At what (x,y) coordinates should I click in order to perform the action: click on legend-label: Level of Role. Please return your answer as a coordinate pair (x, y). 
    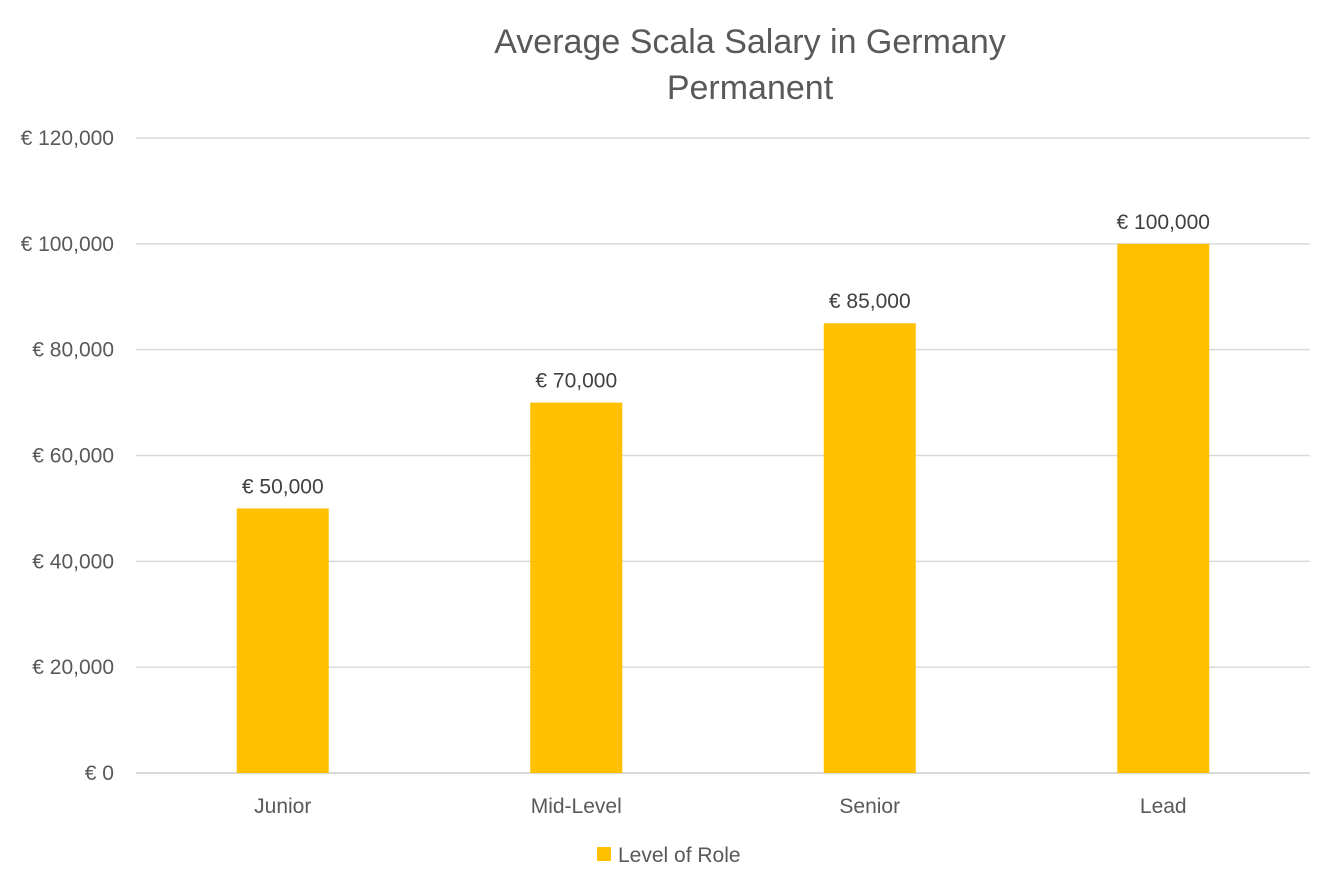
    Looking at the image, I should click on (679, 855).